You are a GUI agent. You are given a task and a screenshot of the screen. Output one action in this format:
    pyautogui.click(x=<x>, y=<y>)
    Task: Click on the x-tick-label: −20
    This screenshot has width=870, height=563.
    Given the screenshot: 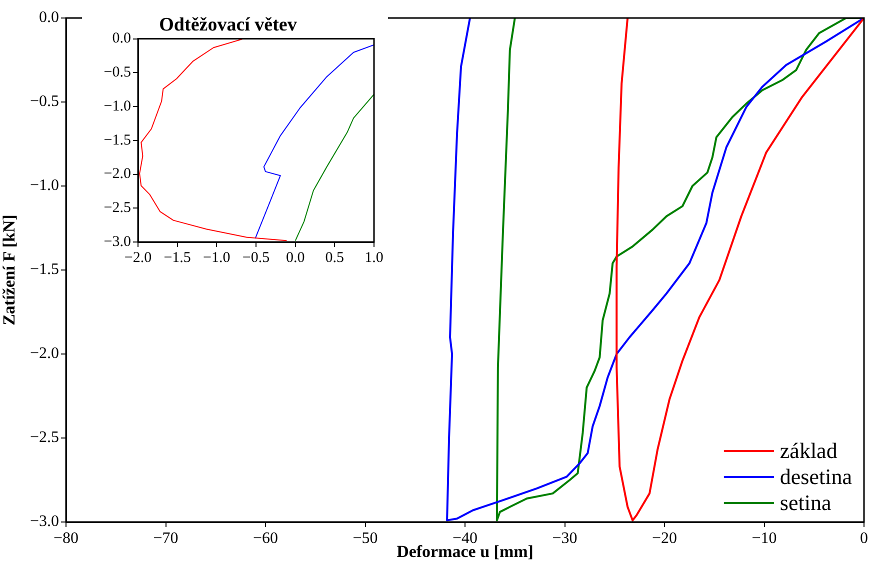 What is the action you would take?
    pyautogui.click(x=665, y=538)
    